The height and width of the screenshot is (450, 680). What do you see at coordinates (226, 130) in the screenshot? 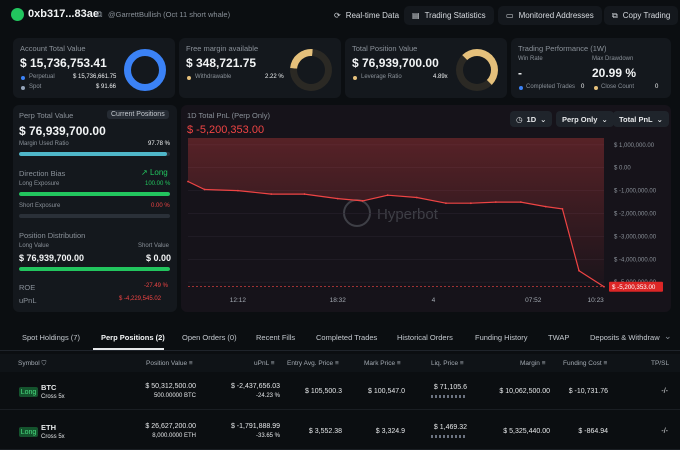
I see `chart-pnl-value: $ -5,200,353.00` at bounding box center [226, 130].